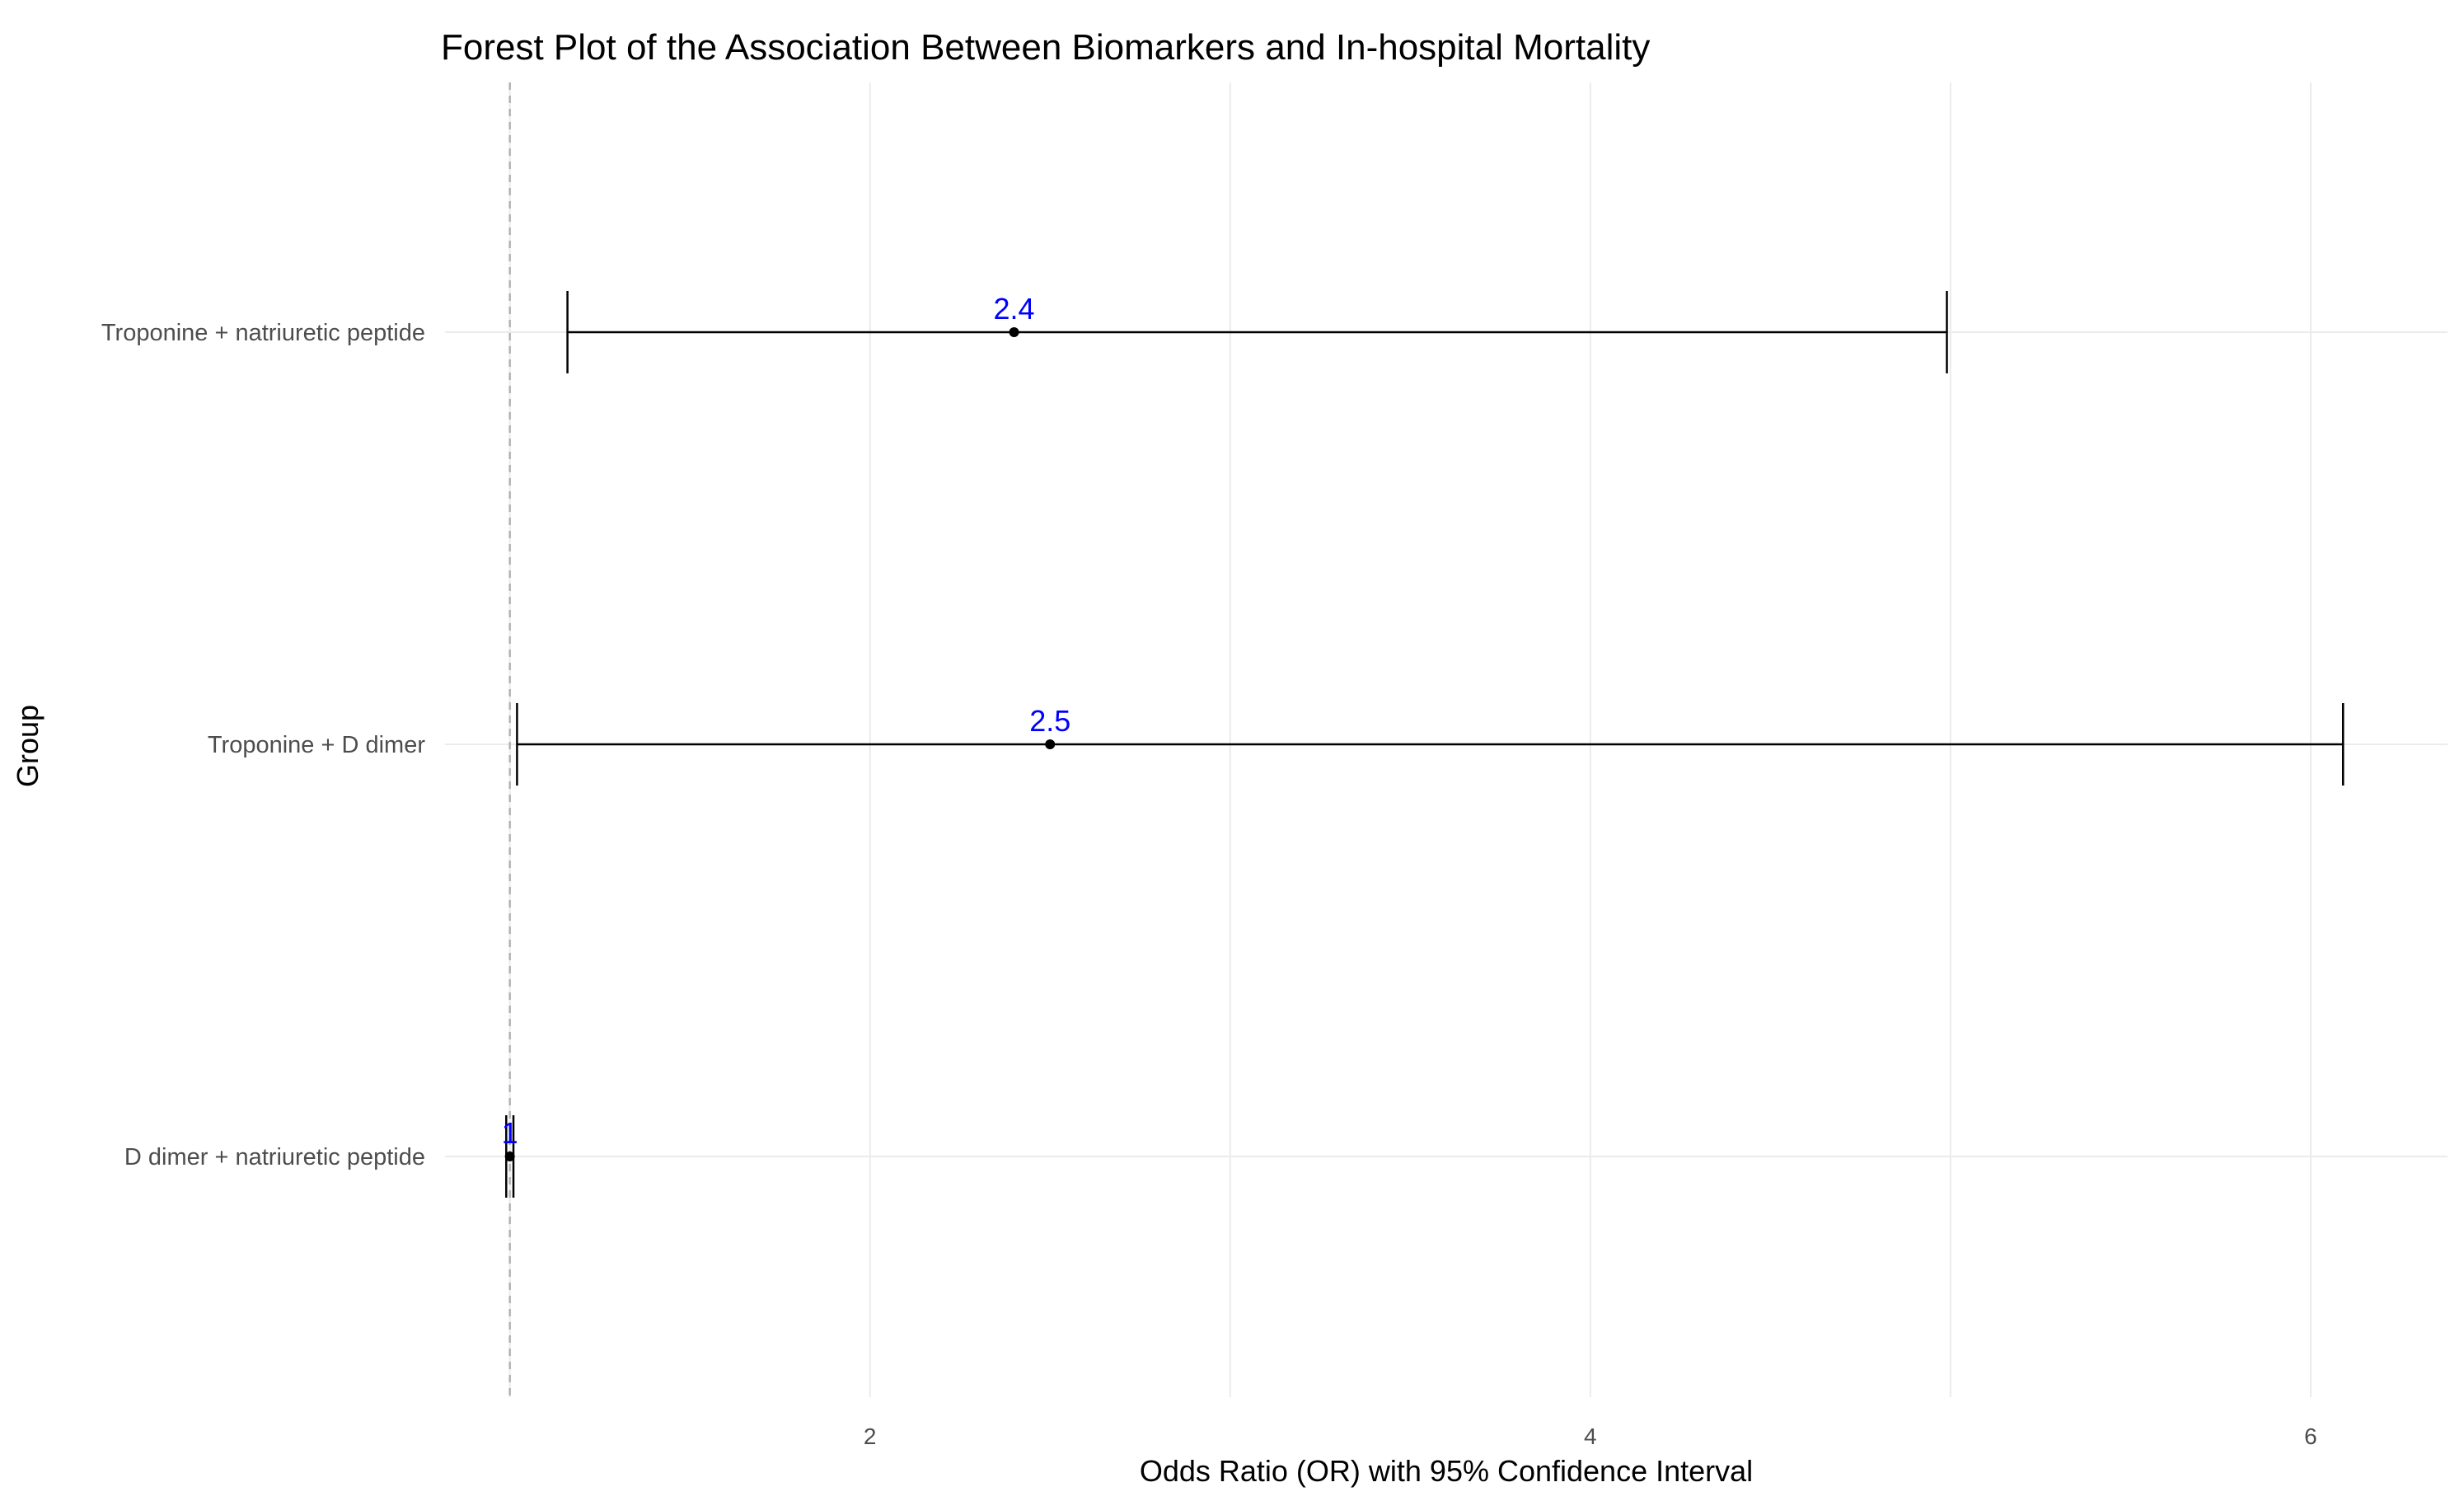 The width and height of the screenshot is (2464, 1501). Describe the element at coordinates (1049, 721) in the screenshot. I see `estimate-label: 2.5` at that location.